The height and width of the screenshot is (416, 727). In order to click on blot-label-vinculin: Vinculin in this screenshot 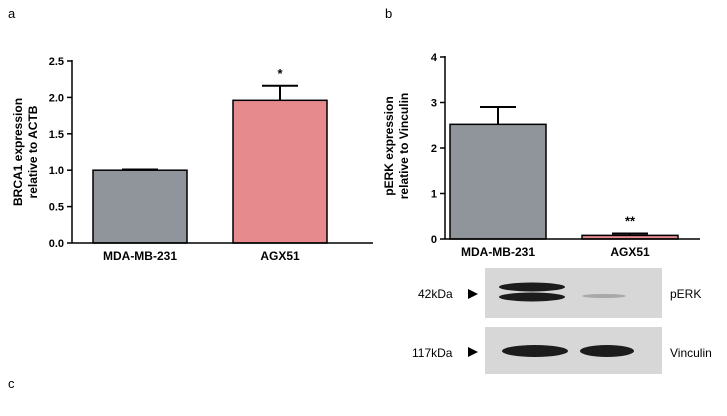, I will do `click(691, 353)`.